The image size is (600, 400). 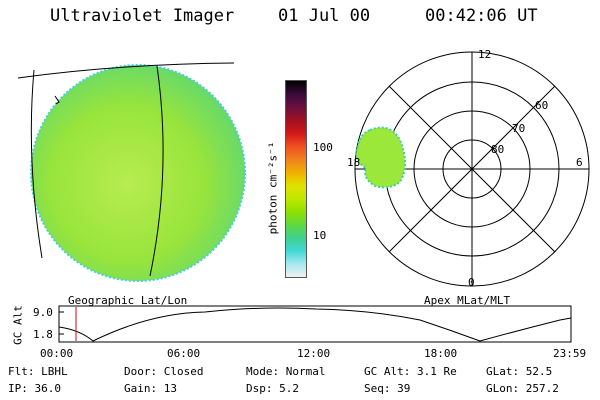 I want to click on info-col-1: Flt: LBHL IP: 36.0, so click(x=38, y=382).